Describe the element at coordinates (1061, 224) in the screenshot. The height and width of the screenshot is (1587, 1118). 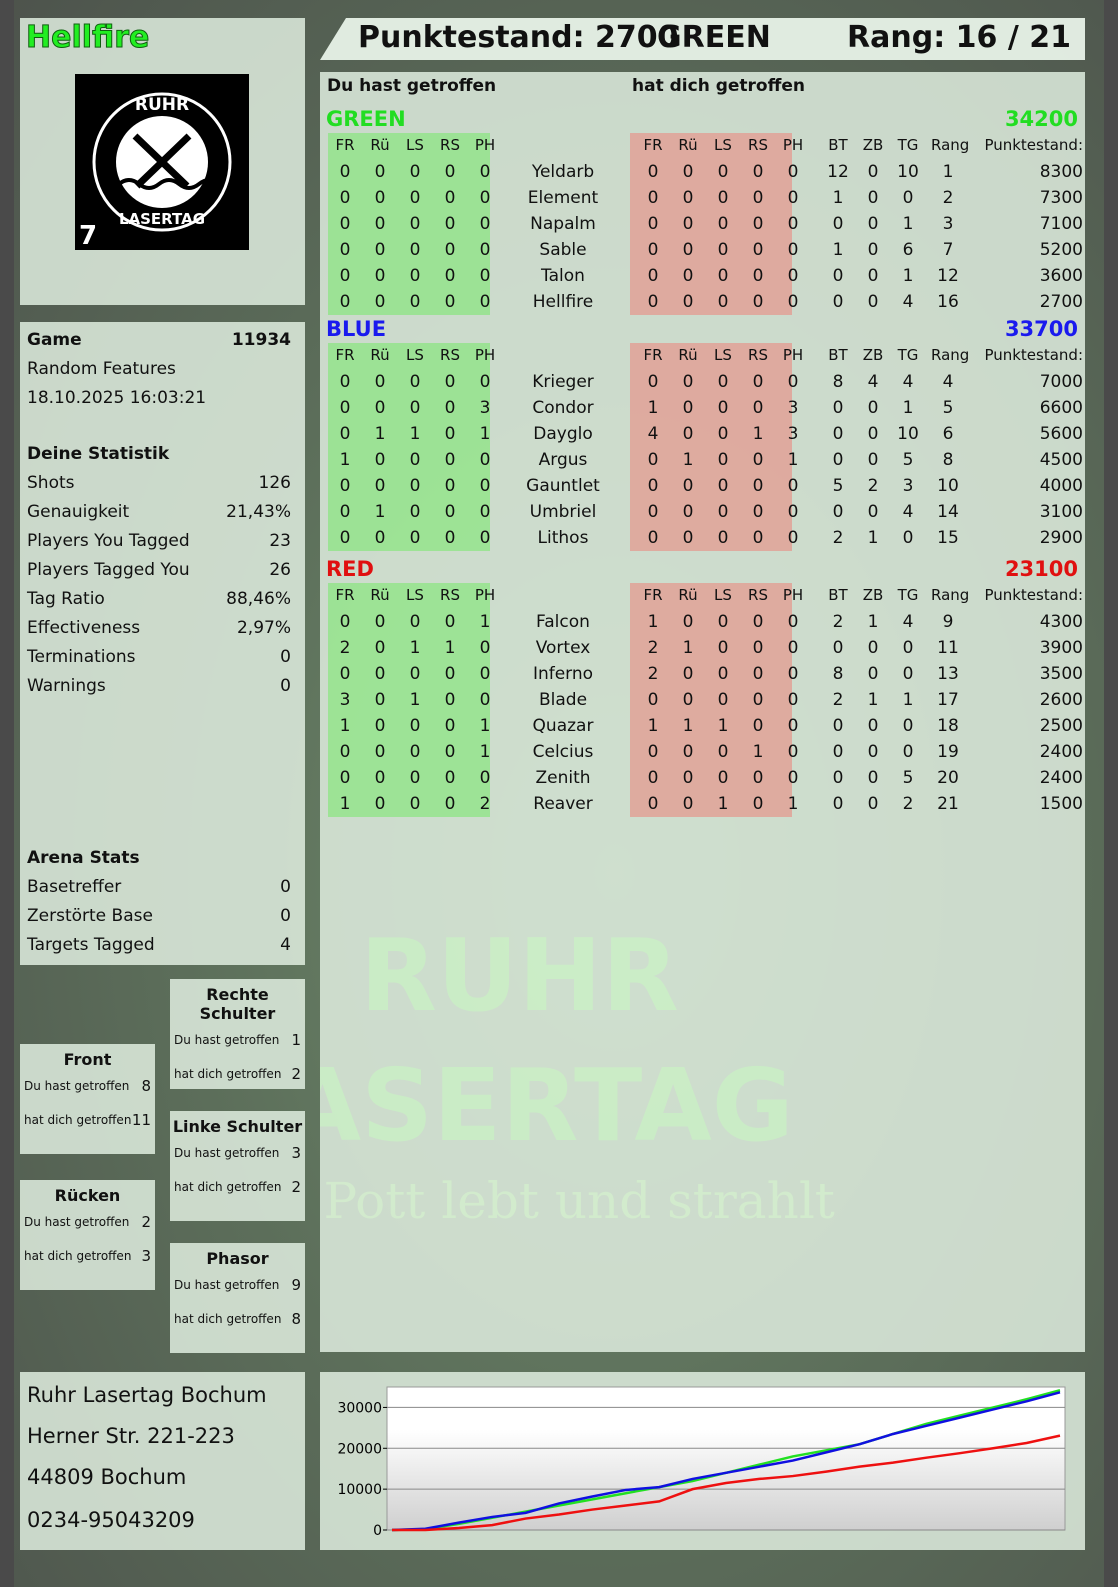
I see `stat-cell: 7100` at that location.